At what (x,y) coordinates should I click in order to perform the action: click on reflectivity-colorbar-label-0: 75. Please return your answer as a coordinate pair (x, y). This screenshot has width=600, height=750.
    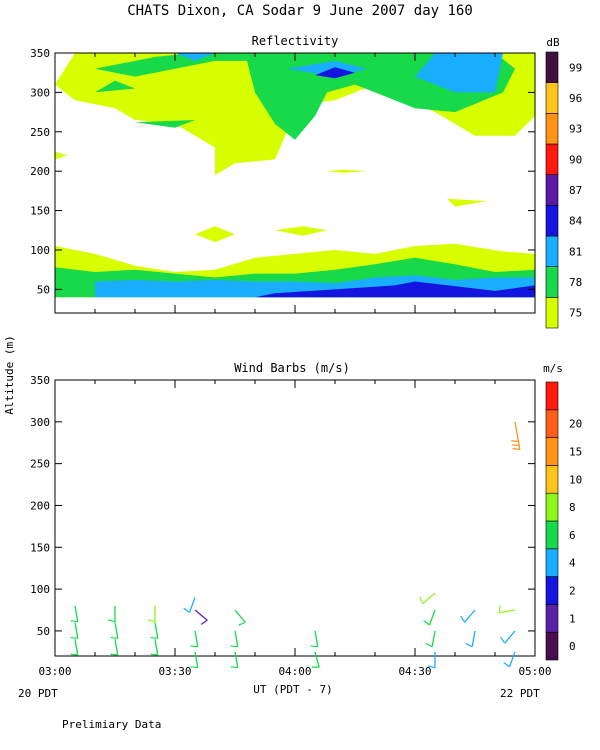
    Looking at the image, I should click on (575, 313).